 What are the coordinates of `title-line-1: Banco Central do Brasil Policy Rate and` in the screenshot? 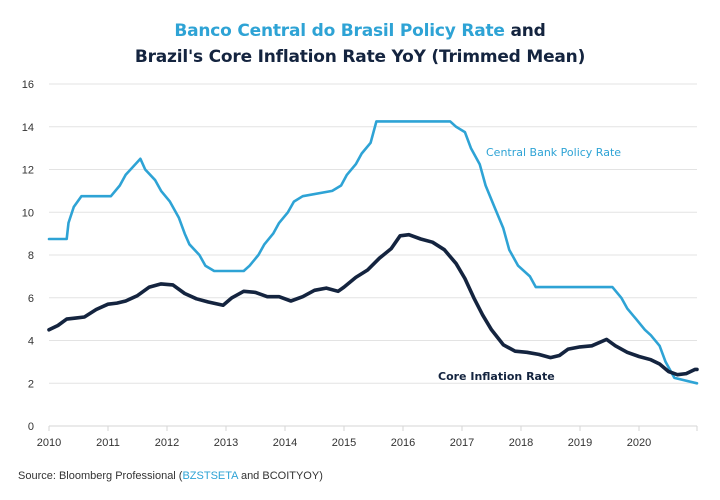 It's located at (360, 31).